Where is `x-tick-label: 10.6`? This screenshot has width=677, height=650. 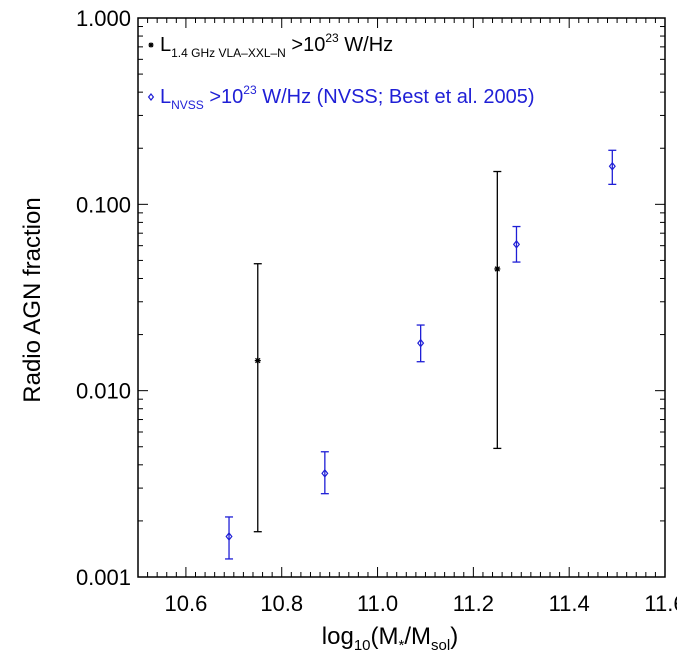
x-tick-label: 10.6 is located at coordinates (185, 603).